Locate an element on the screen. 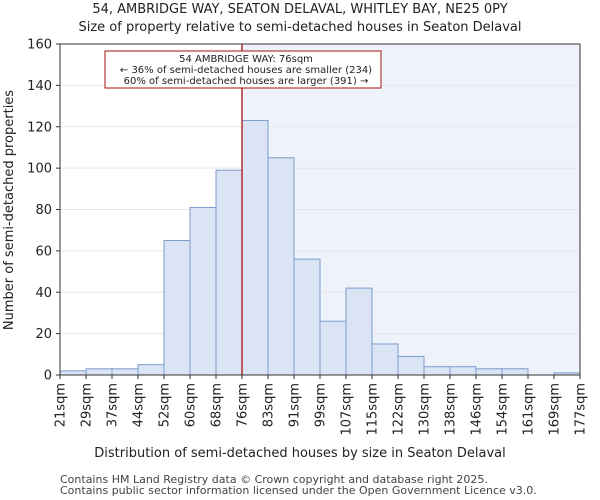 The image size is (600, 500). bar-60sqm is located at coordinates (203, 291).